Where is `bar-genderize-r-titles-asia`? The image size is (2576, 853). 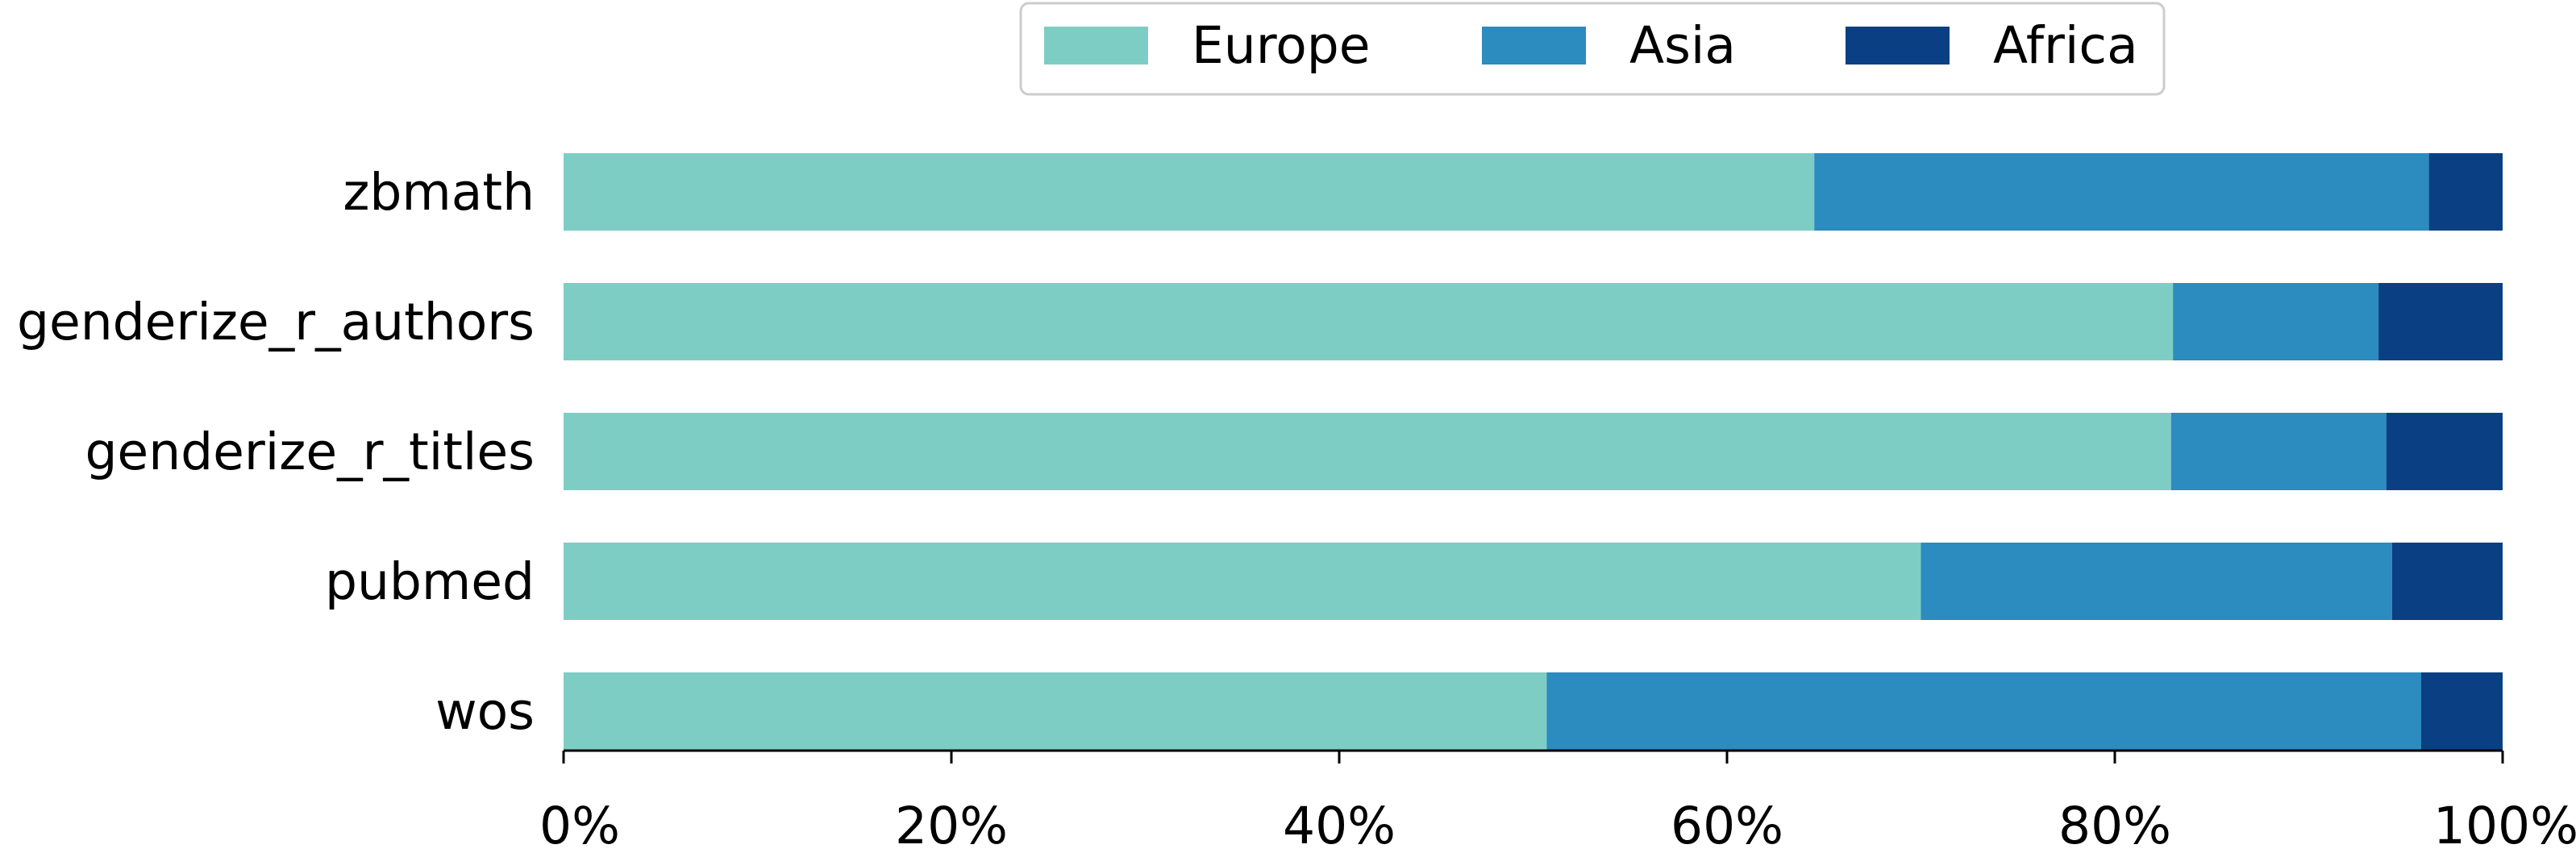 bar-genderize-r-titles-asia is located at coordinates (2278, 451).